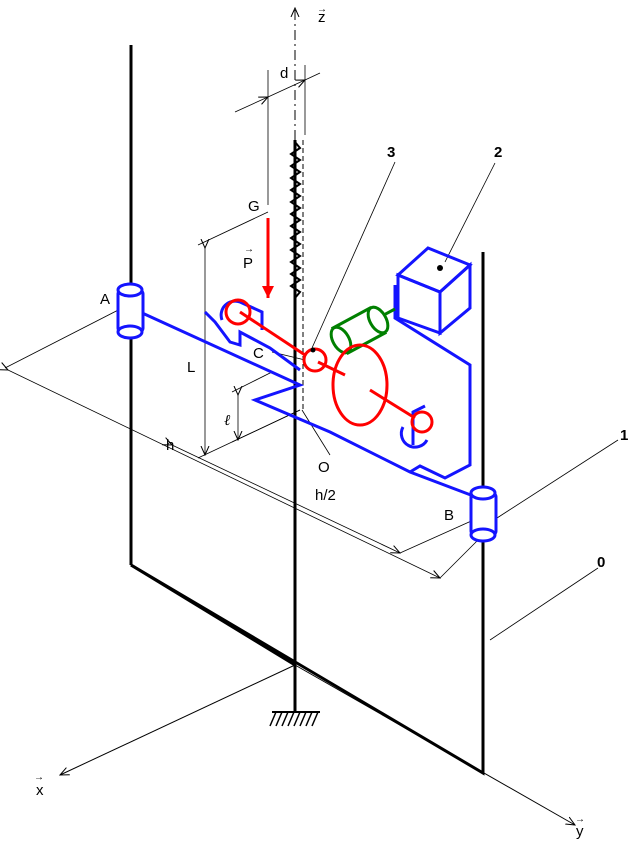 This screenshot has height=841, width=630. Describe the element at coordinates (322, 9) in the screenshot. I see `z-vector-arrow: →` at that location.